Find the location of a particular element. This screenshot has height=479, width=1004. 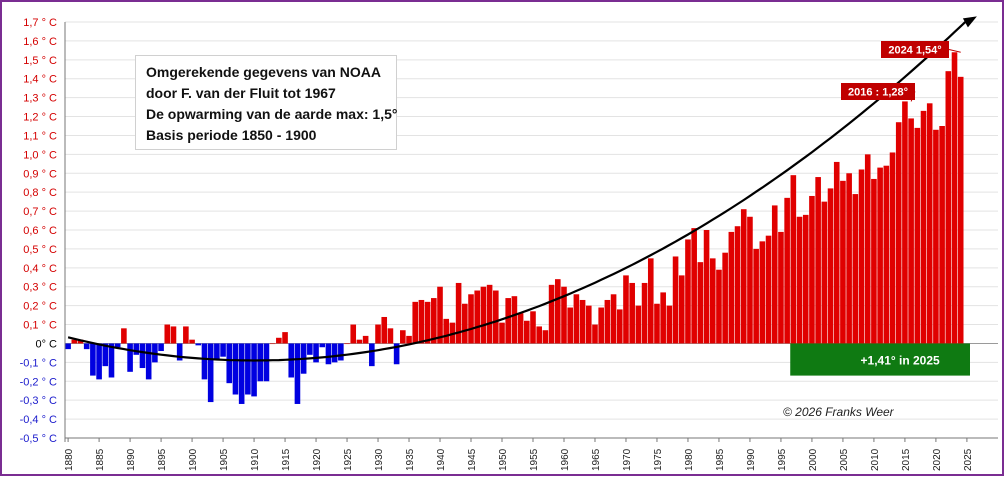

bar-1959 is located at coordinates (557, 311).